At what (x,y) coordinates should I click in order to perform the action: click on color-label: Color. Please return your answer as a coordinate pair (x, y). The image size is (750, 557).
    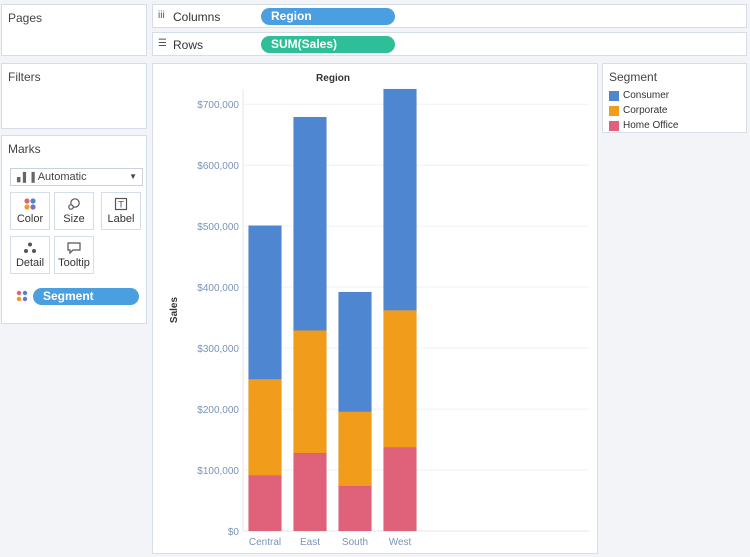
    Looking at the image, I should click on (30, 219).